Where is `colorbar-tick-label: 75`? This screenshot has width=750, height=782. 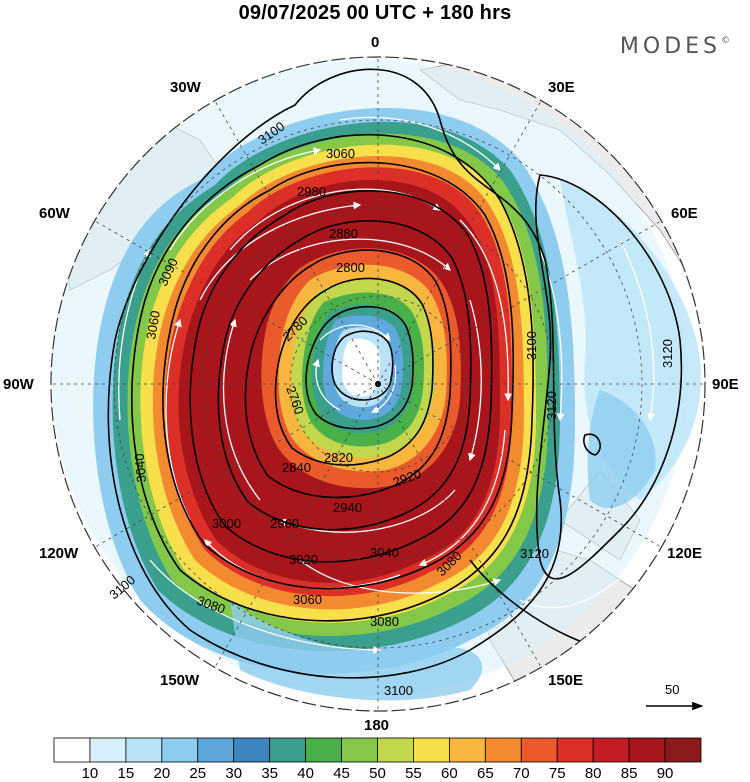 colorbar-tick-label: 75 is located at coordinates (557, 773).